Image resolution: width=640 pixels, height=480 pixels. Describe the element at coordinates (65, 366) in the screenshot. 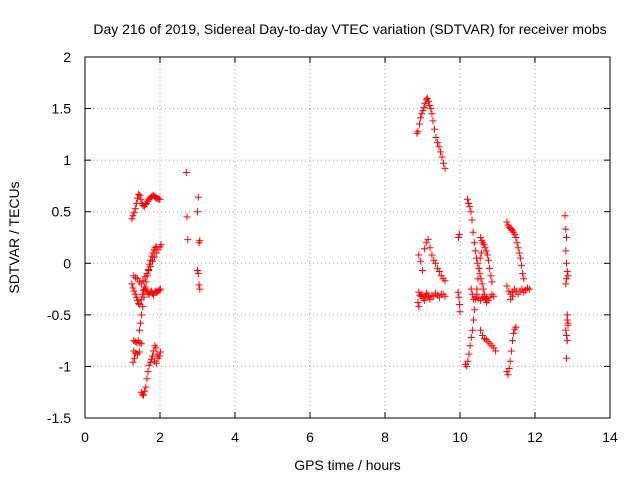

I see `y-tick-label: -1` at that location.